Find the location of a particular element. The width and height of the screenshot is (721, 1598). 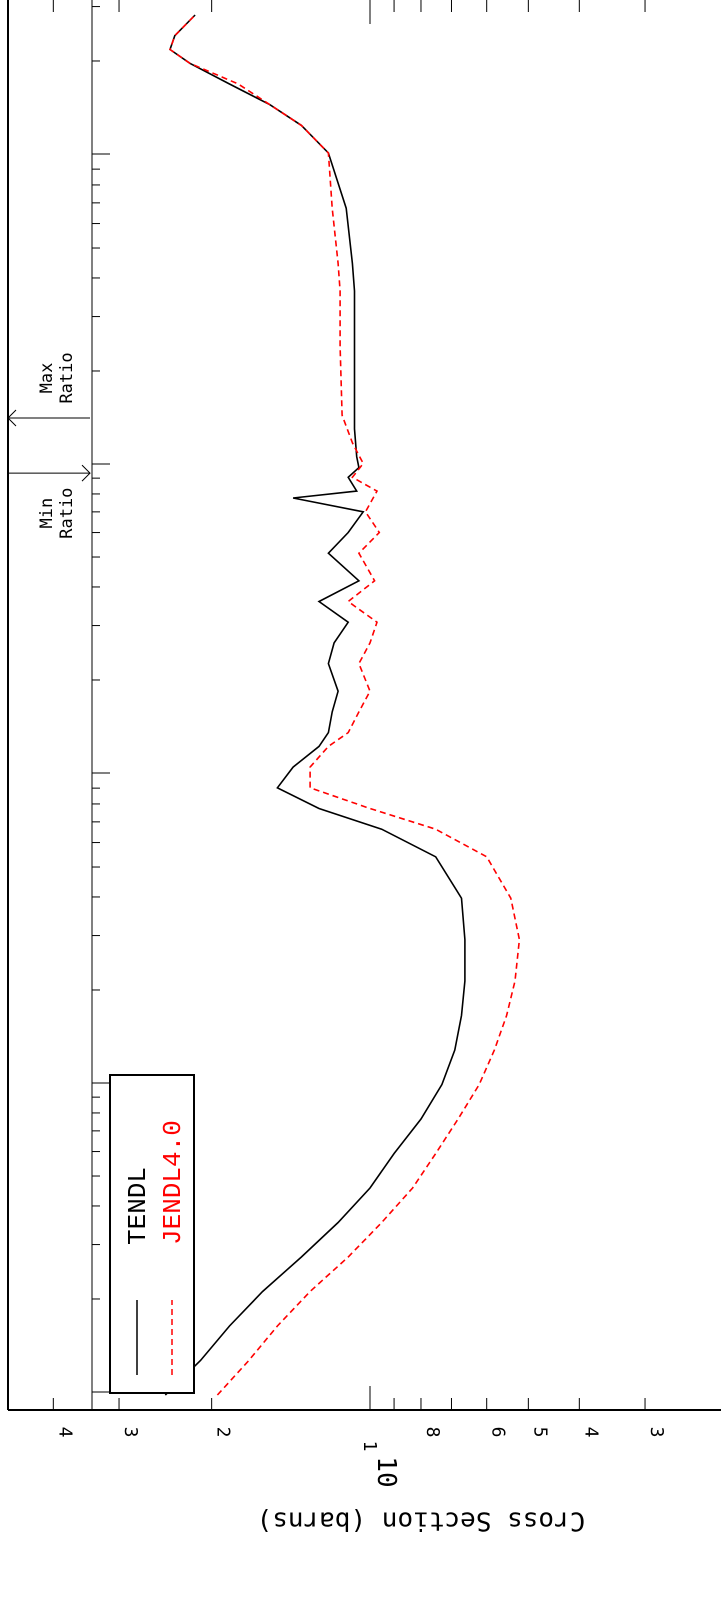

legend-label-tendl: TENDL is located at coordinates (138, 1206).